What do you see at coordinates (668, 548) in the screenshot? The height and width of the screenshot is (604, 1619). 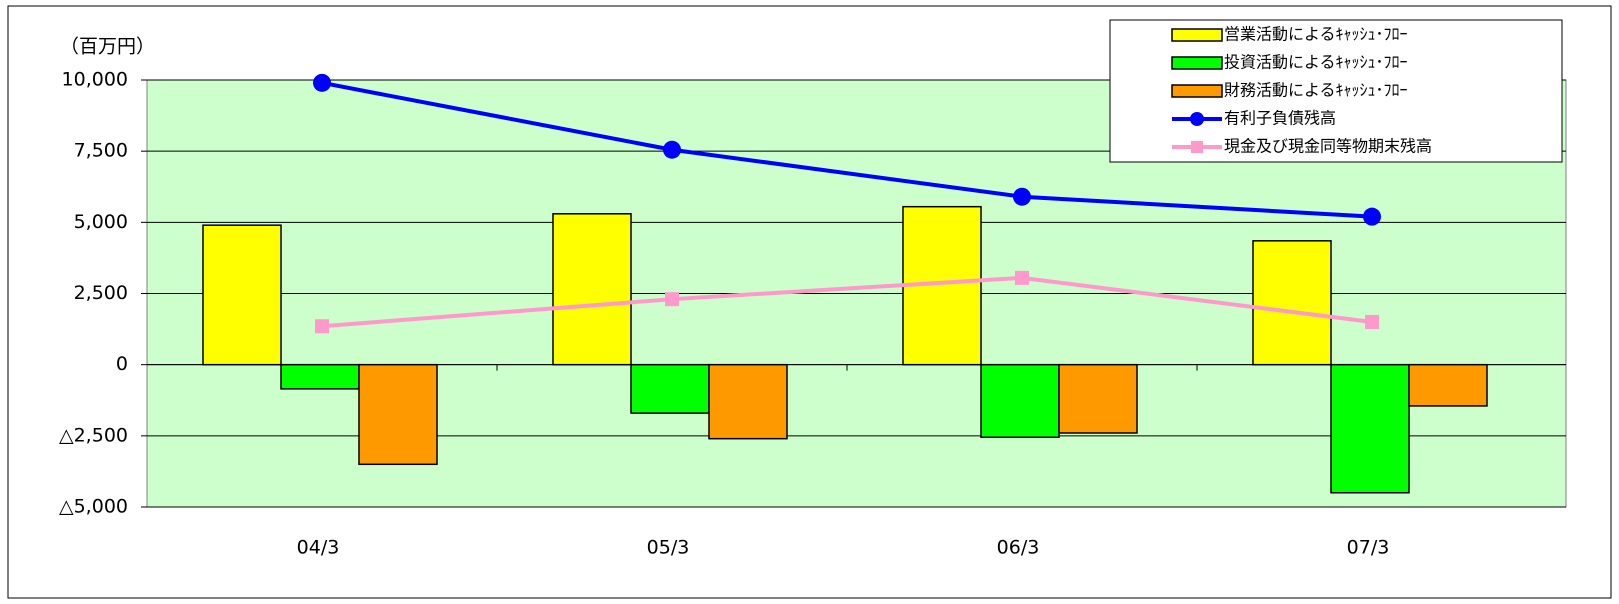 I see `x-tick-label: 05/3` at bounding box center [668, 548].